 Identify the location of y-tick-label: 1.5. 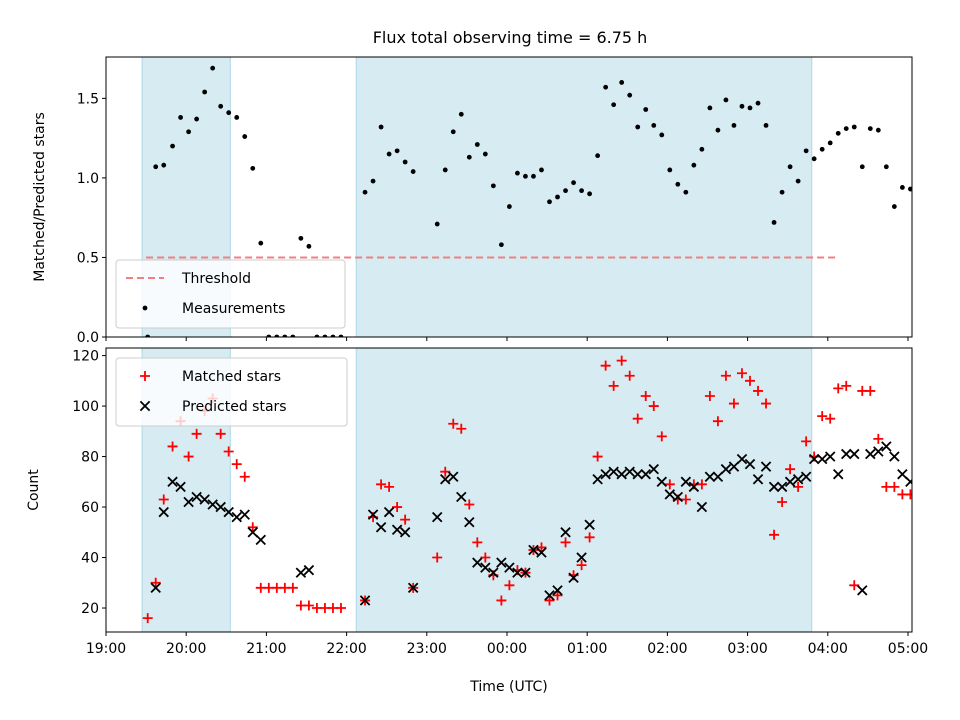
(88, 99).